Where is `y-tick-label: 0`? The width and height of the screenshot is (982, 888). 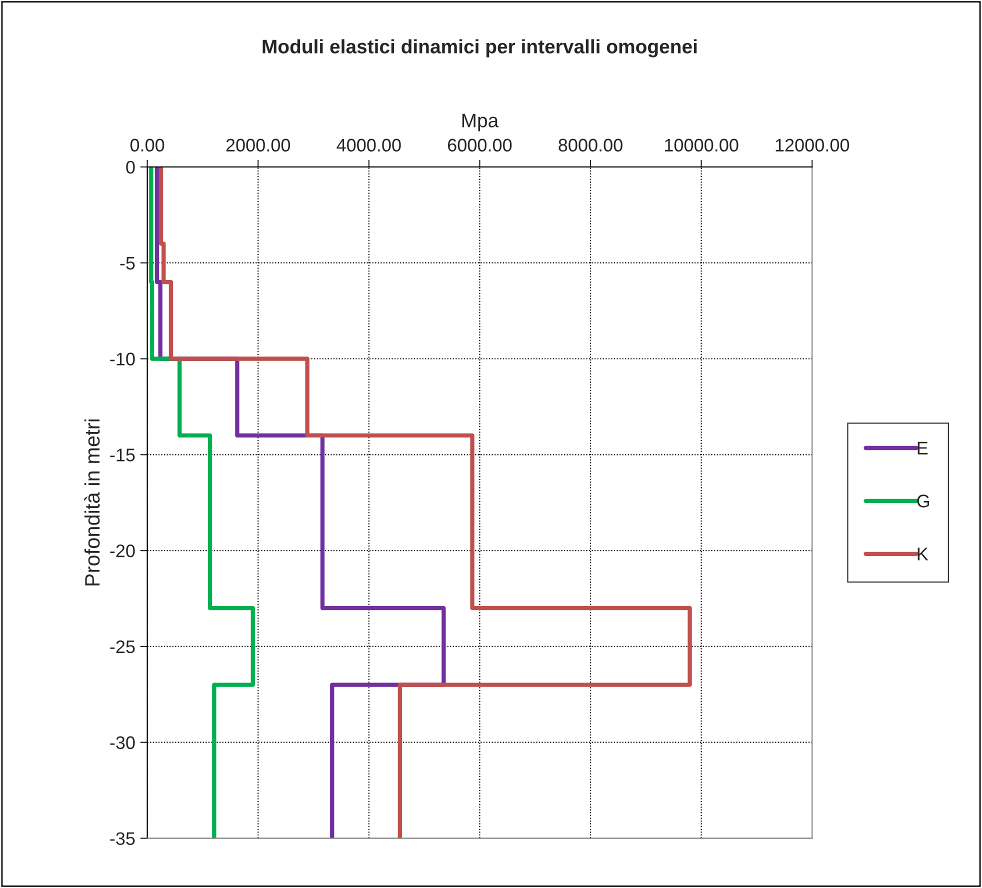 y-tick-label: 0 is located at coordinates (130, 167).